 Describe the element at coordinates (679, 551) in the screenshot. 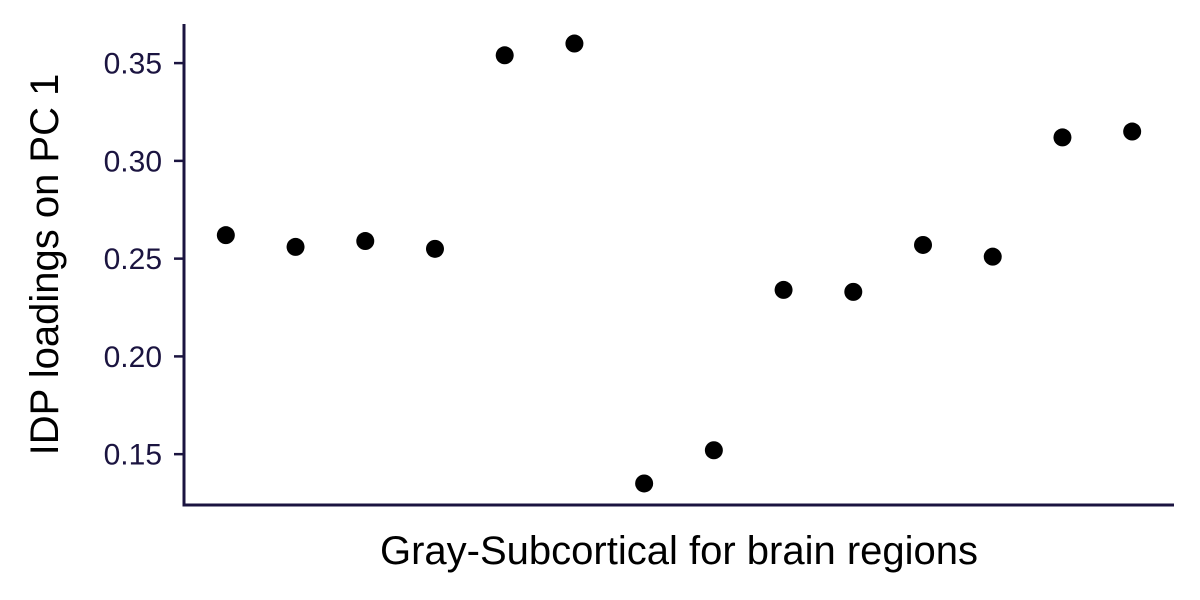

I see `x-axis-title: Gray-Subcortical for brain regions` at that location.